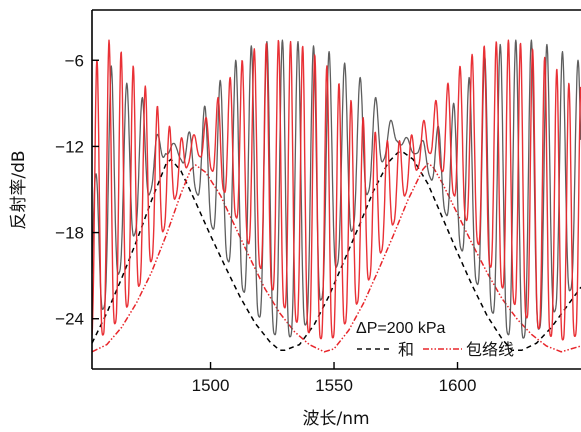 The width and height of the screenshot is (581, 432). What do you see at coordinates (490, 349) in the screenshot?
I see `legend-envelope-label: 包络线` at bounding box center [490, 349].